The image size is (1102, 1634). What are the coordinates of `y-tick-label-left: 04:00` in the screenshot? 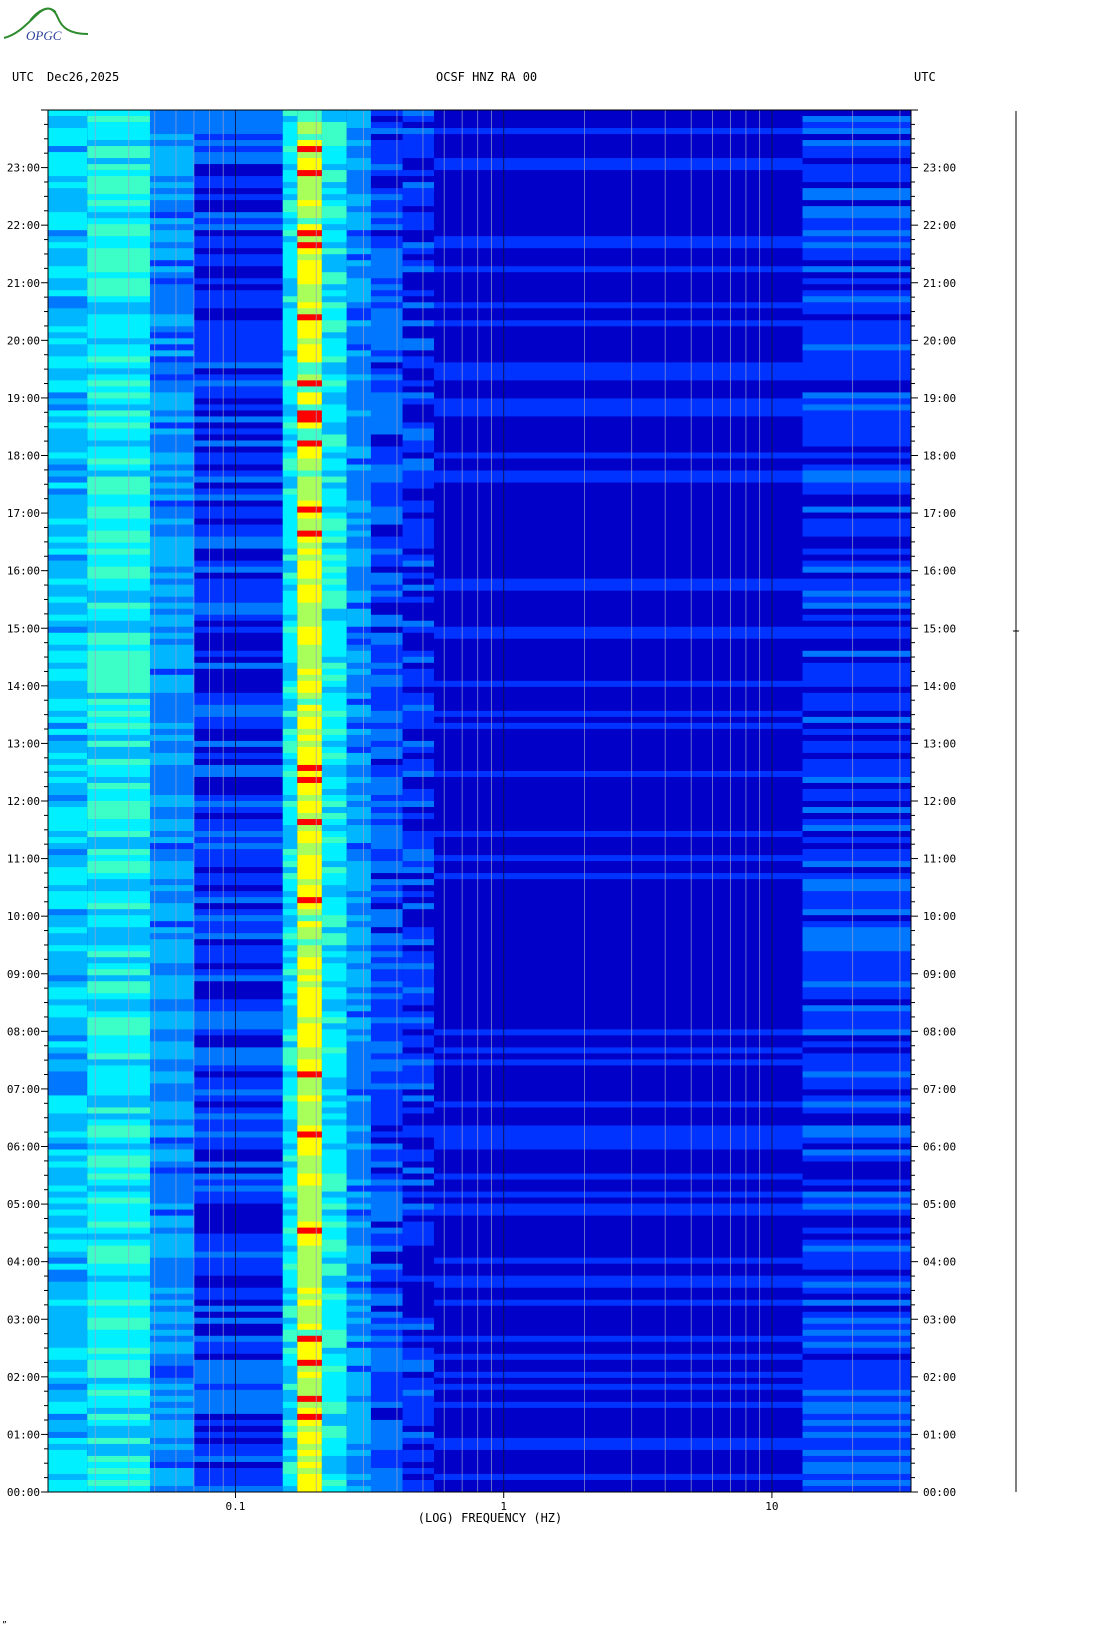 It's located at (23, 1262).